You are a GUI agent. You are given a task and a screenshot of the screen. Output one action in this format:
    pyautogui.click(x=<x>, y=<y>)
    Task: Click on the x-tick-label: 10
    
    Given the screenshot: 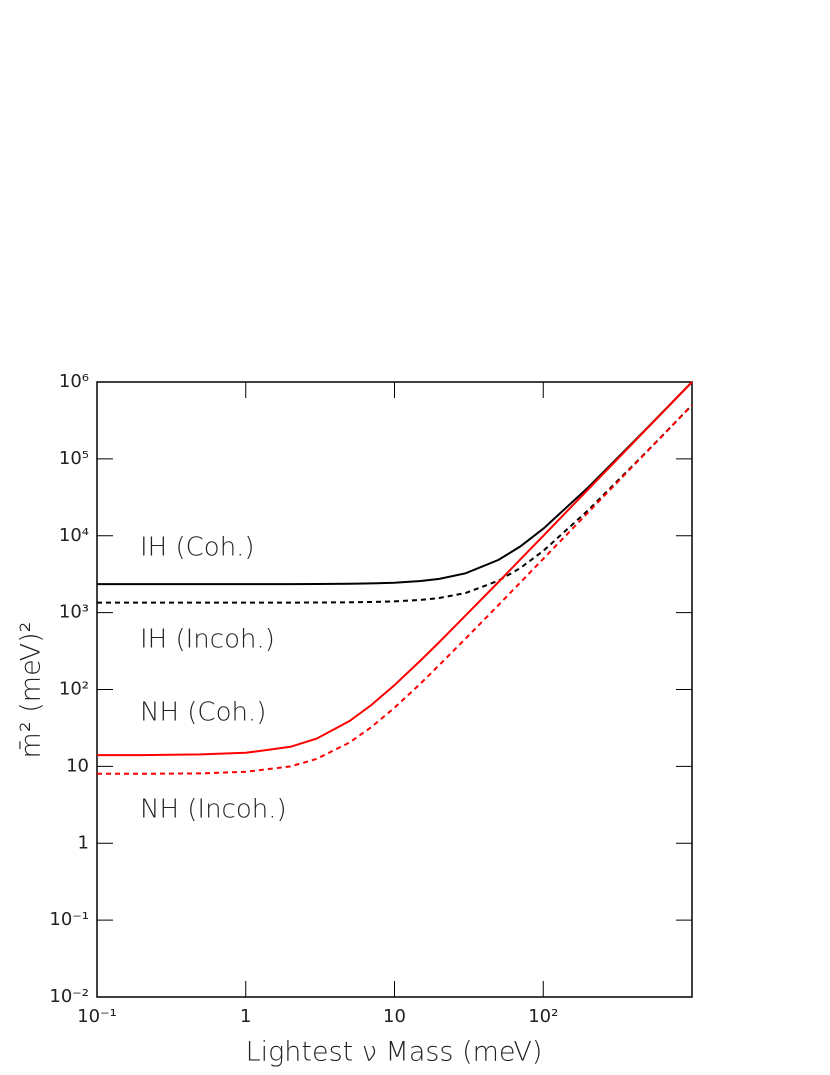 What is the action you would take?
    pyautogui.click(x=394, y=1016)
    